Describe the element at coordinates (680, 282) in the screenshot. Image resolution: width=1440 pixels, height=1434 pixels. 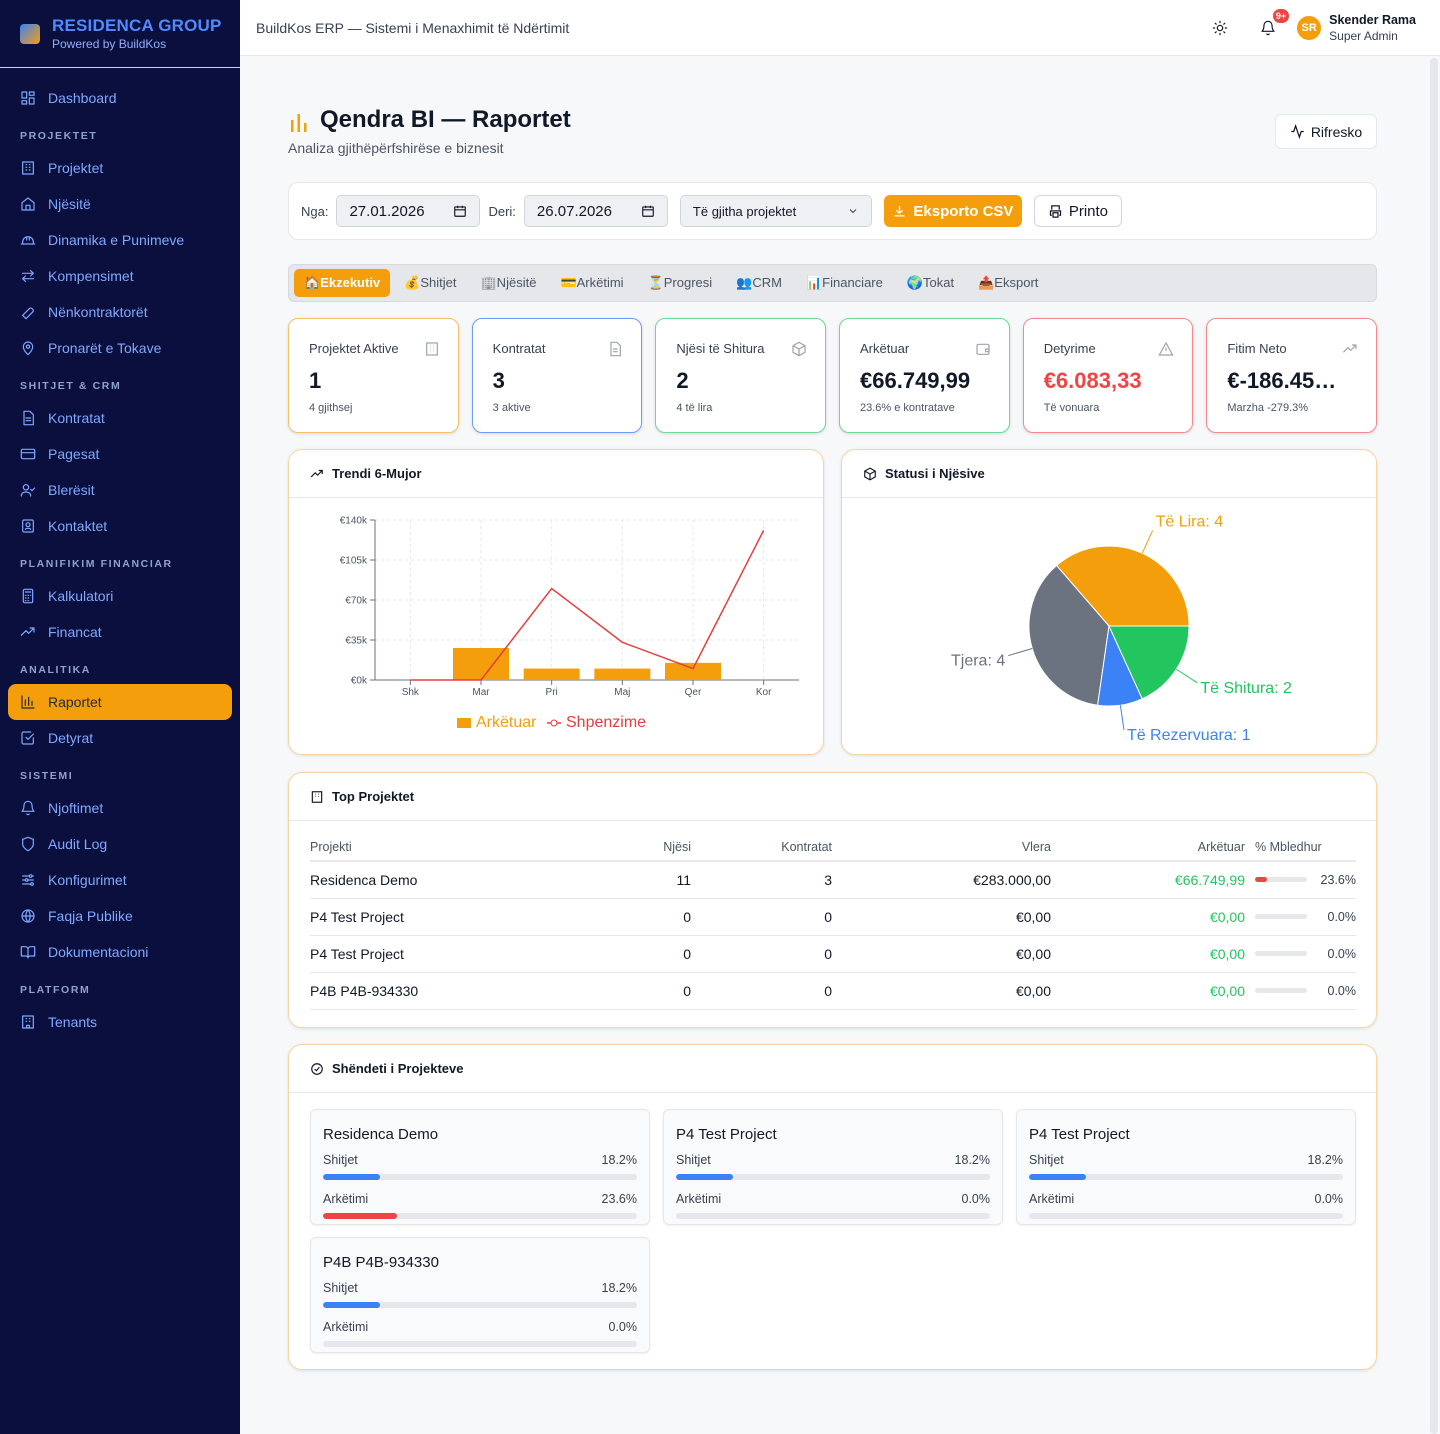
I see `tab-progresi: ⏳Progresi` at that location.